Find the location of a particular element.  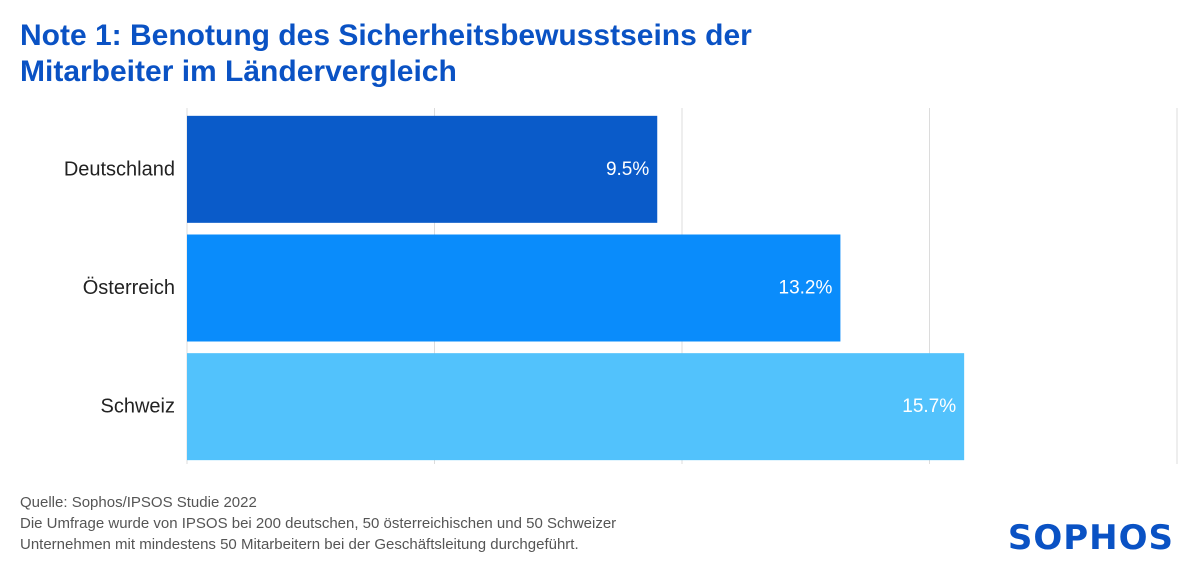

sophos-logo: SOPHOS is located at coordinates (1090, 538).